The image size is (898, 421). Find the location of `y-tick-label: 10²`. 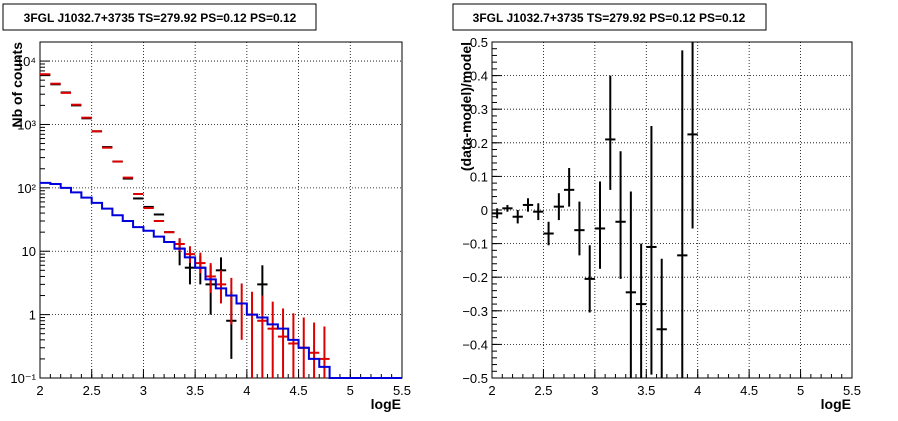

y-tick-label: 10² is located at coordinates (26, 188).